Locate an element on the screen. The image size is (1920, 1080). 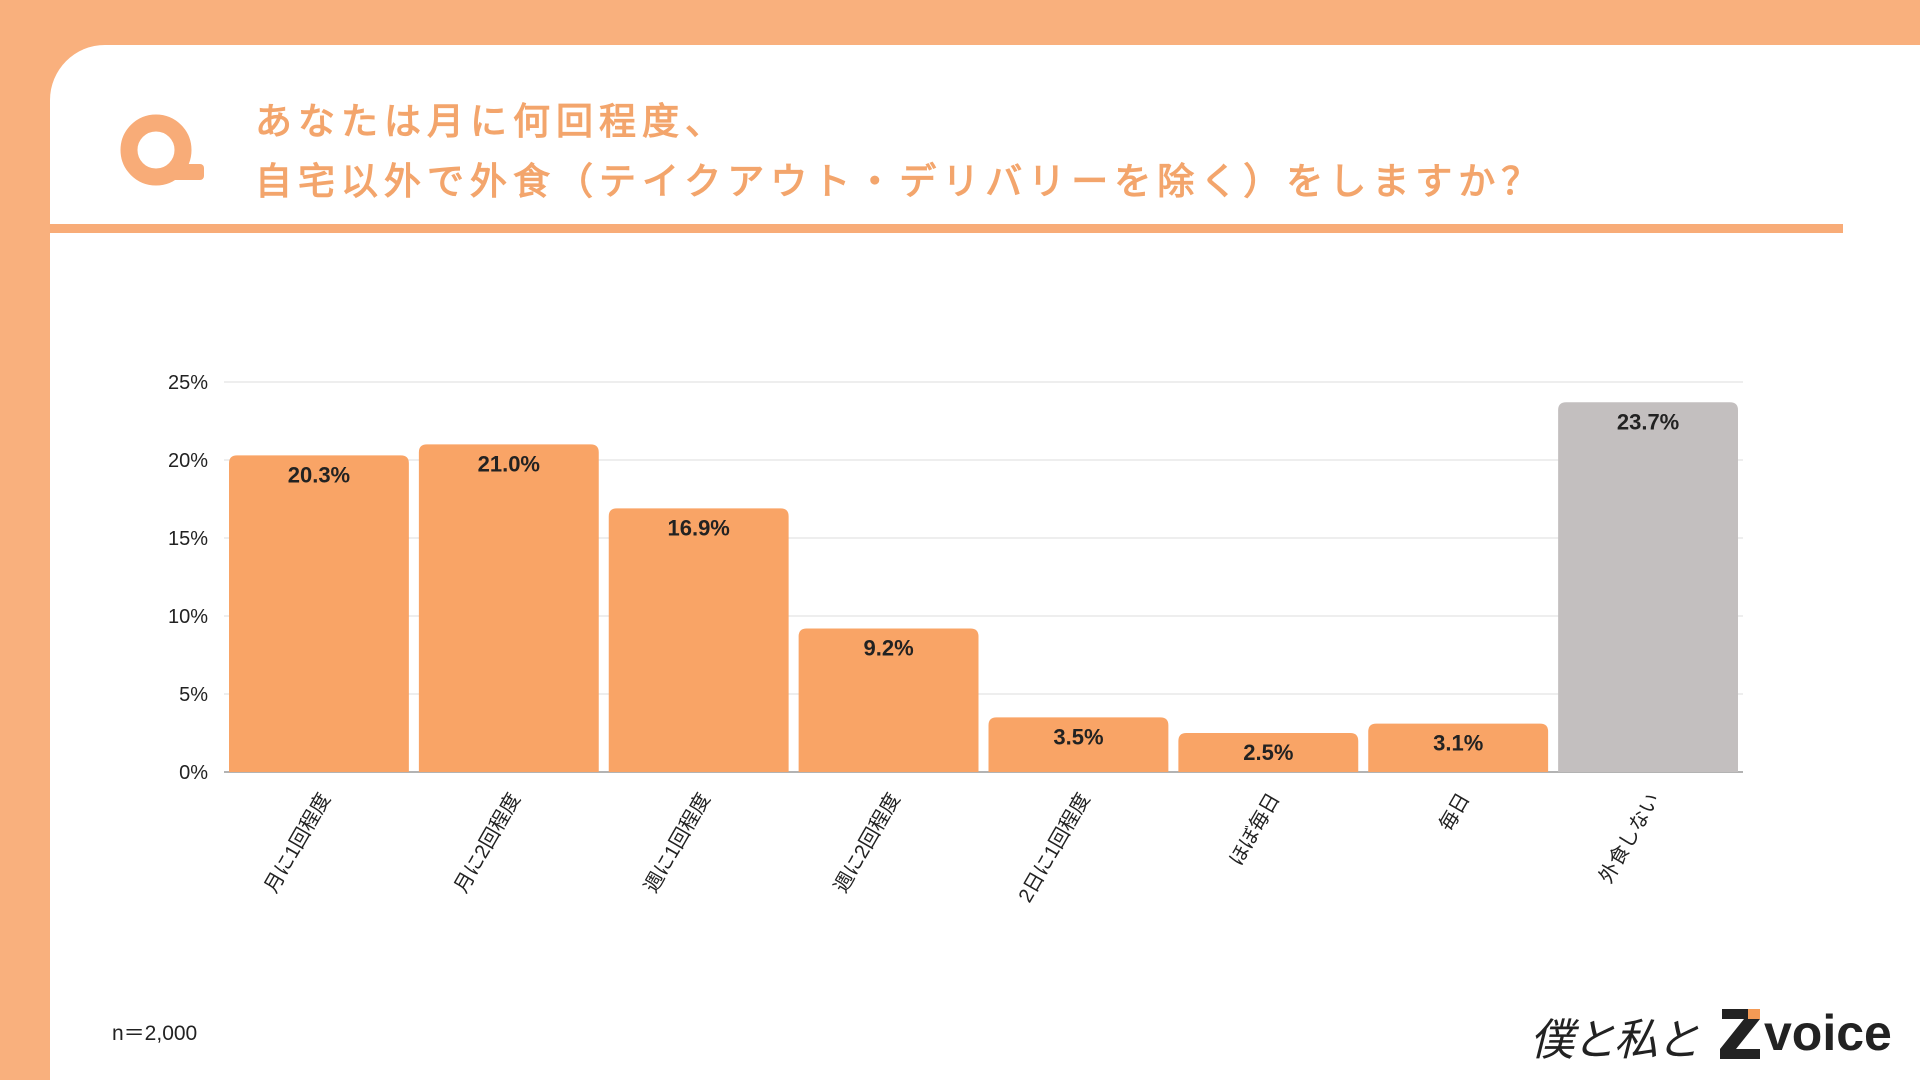
bar-value-label: 3.1% is located at coordinates (1458, 743).